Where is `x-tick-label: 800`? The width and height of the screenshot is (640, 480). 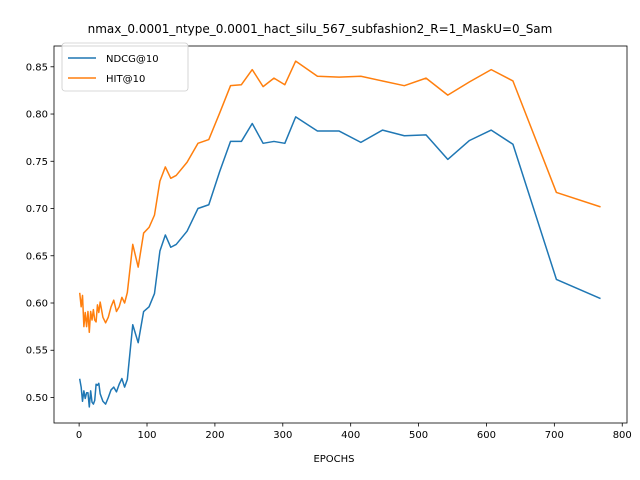 x-tick-label: 800 is located at coordinates (622, 435).